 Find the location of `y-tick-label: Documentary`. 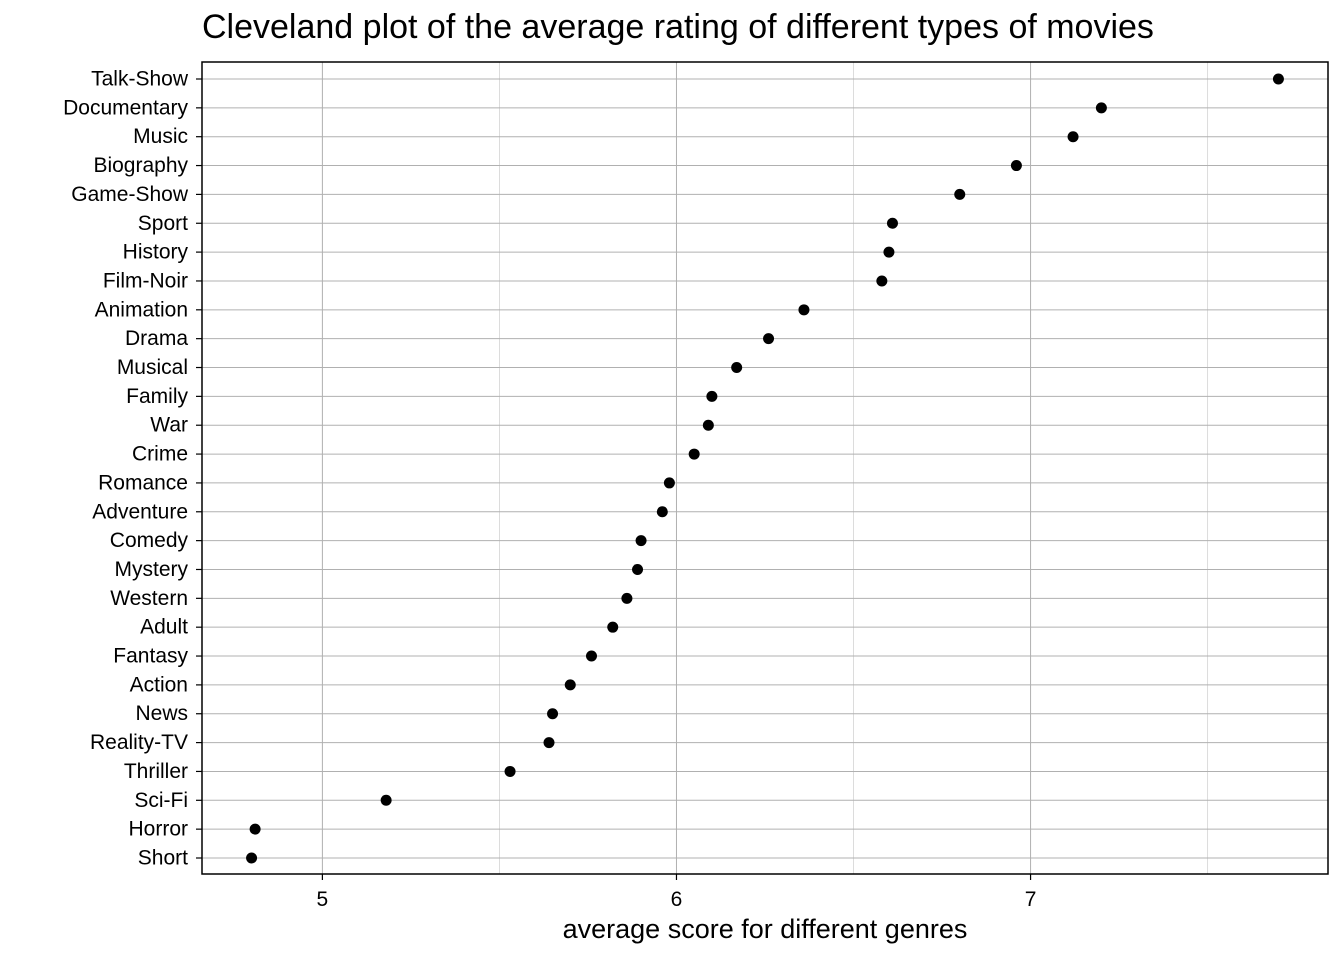

y-tick-label: Documentary is located at coordinates (125, 107).